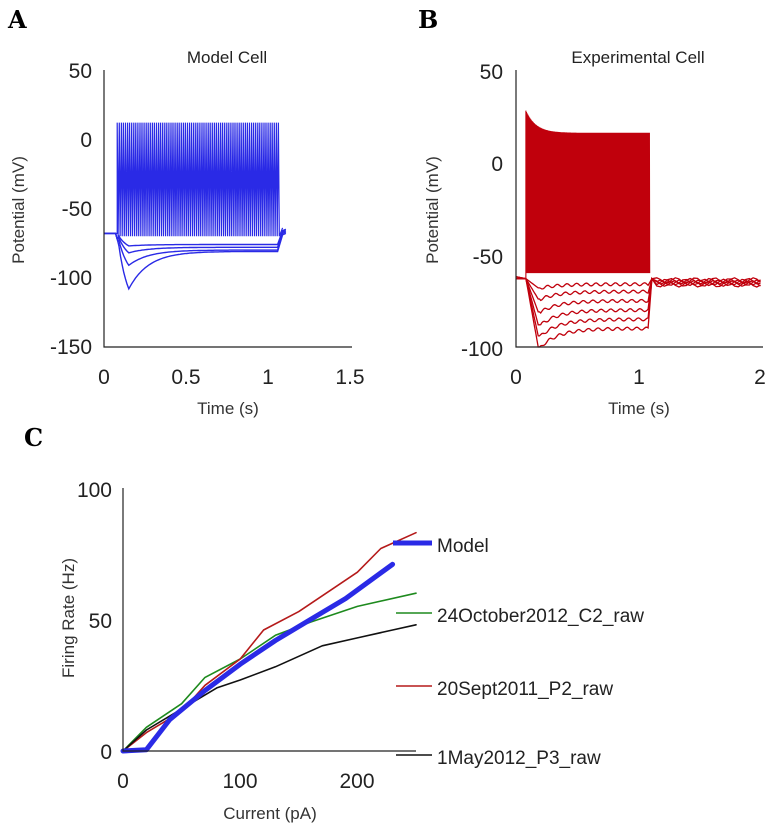 This screenshot has width=779, height=829. Describe the element at coordinates (540, 616) in the screenshot. I see `legend-label-24october2012: 24October2012_C2_raw` at that location.